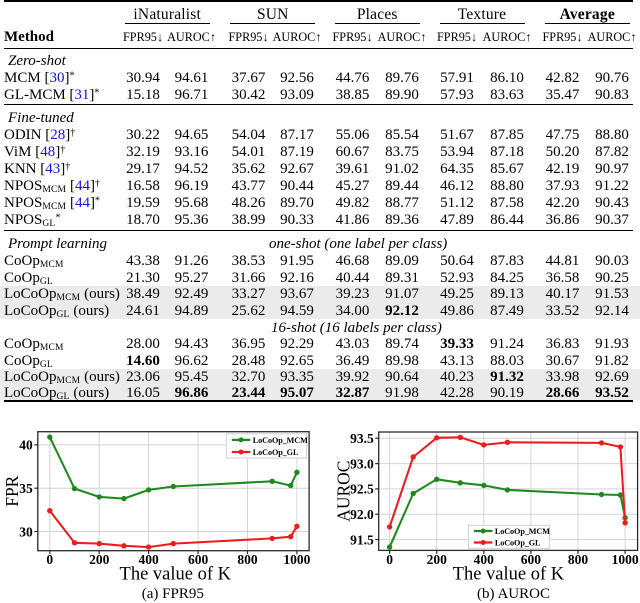  Describe the element at coordinates (362, 489) in the screenshot. I see `svg-text: 92.5` at that location.